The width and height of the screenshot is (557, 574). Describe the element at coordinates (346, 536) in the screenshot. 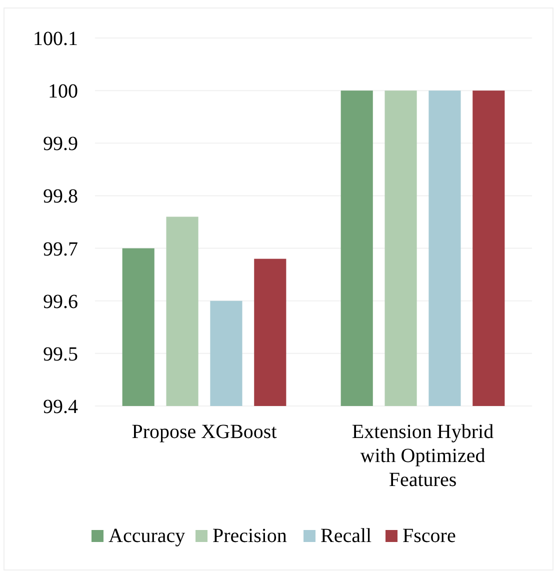

I see `legend-label: Recall` at that location.